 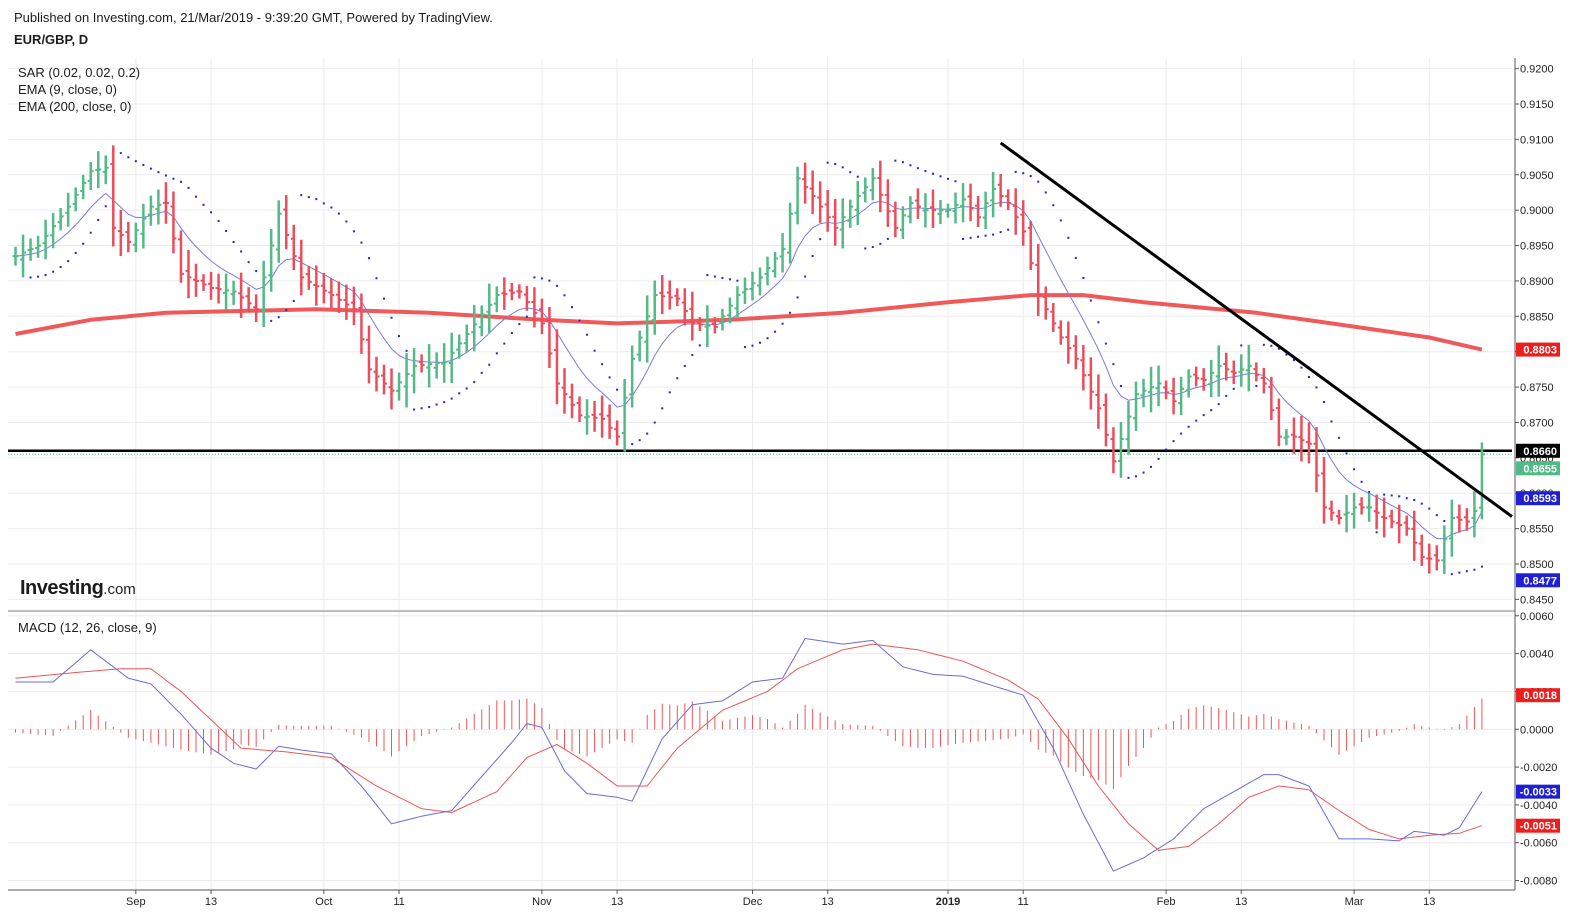 I want to click on indicator-ema9-label: EMA (9, close, 0), so click(x=67, y=89).